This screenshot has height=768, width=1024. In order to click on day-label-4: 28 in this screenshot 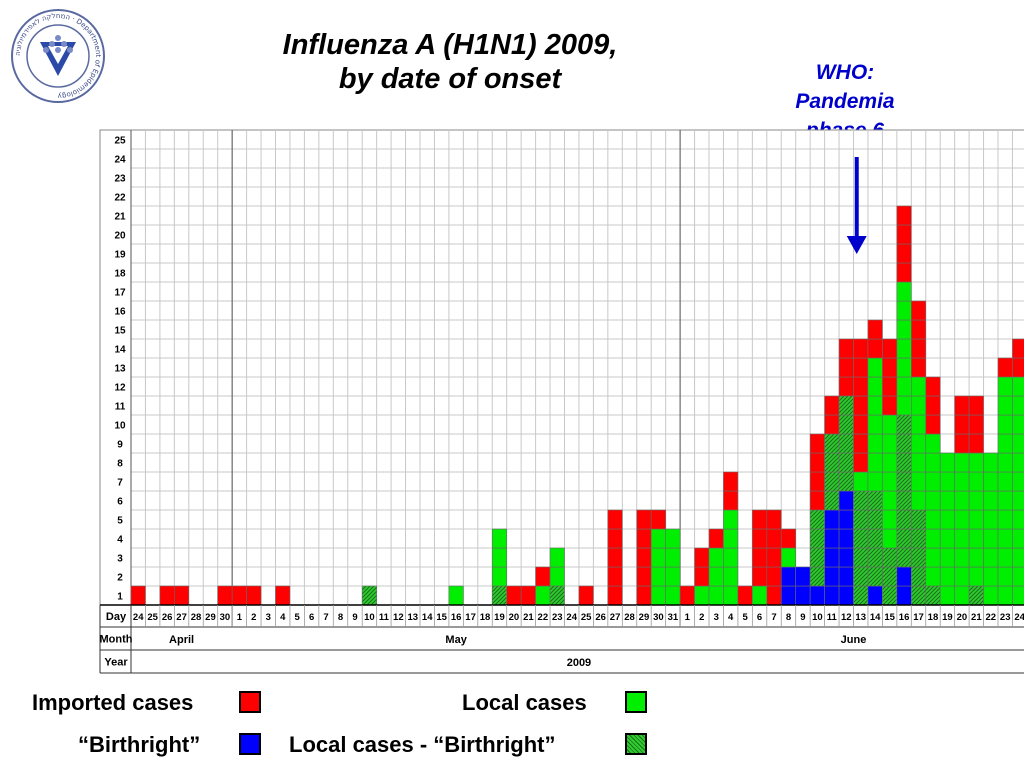, I will do `click(196, 617)`.